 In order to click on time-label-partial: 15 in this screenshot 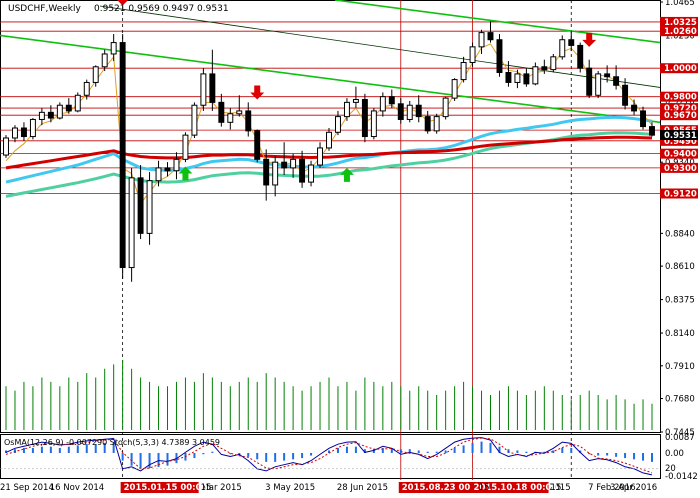, I will do `click(206, 488)`.